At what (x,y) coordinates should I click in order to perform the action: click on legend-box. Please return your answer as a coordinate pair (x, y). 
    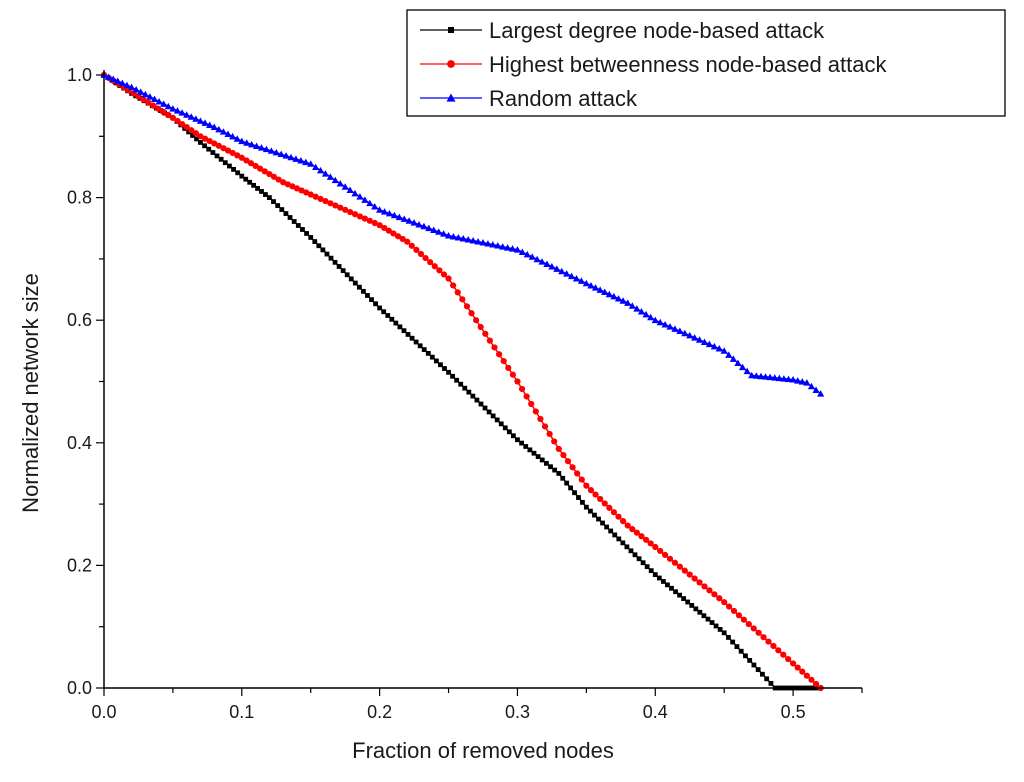
    Looking at the image, I should click on (706, 63).